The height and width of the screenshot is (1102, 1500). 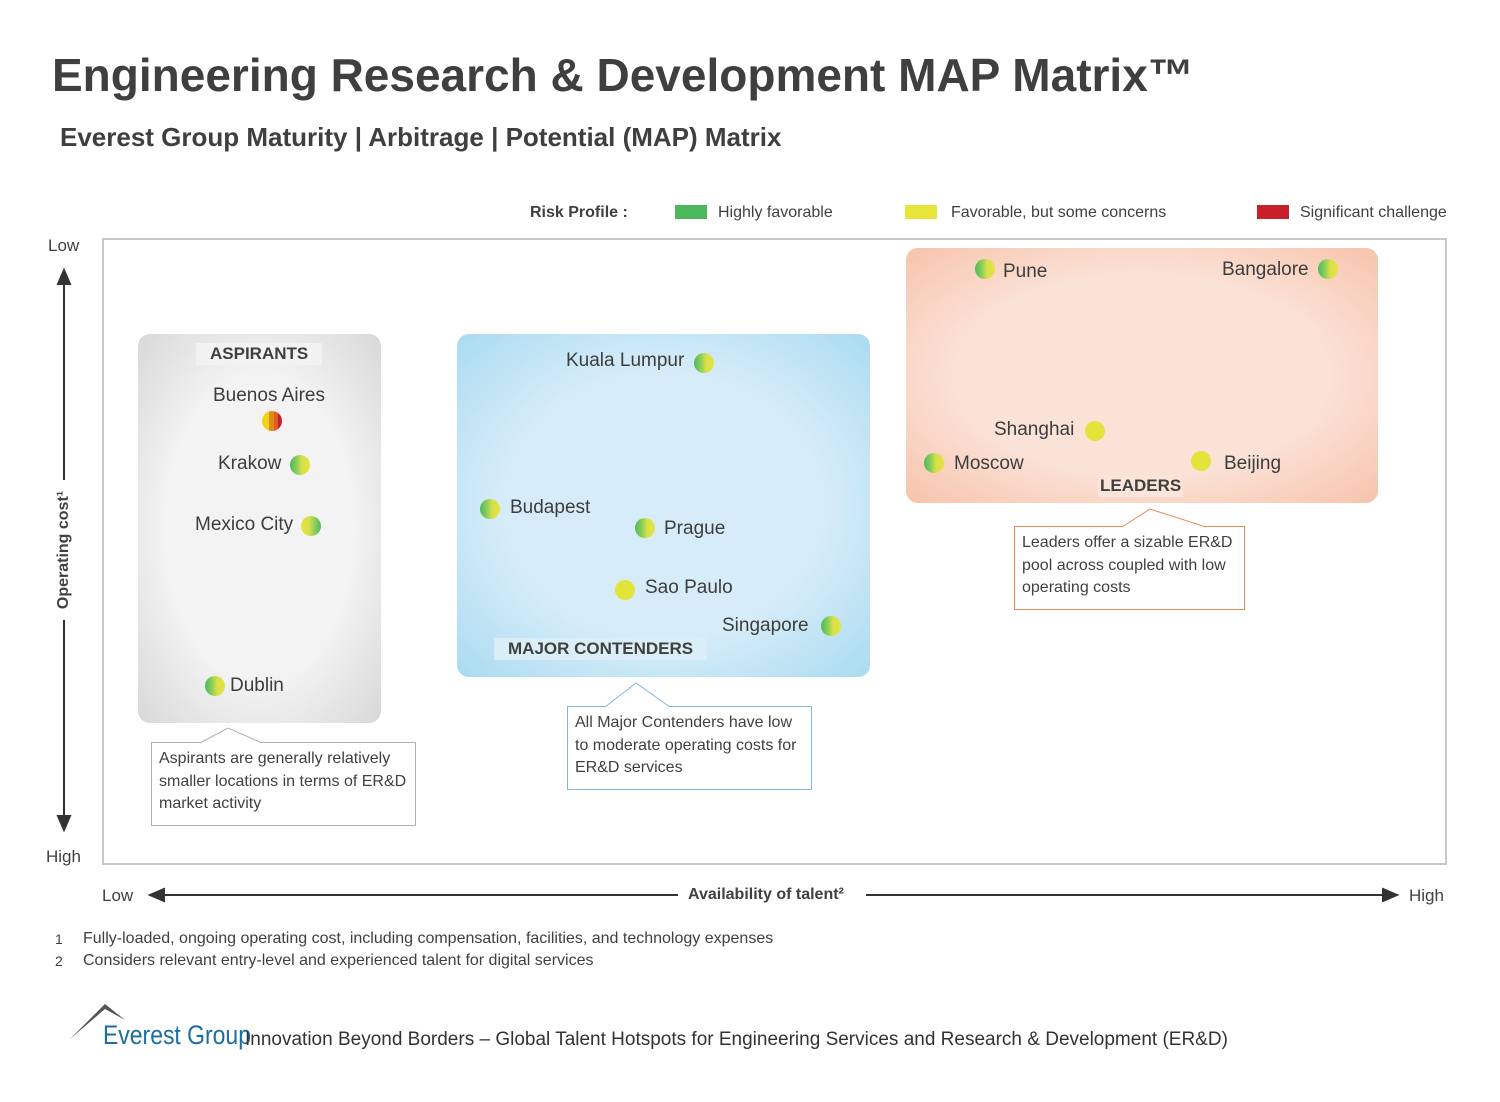 I want to click on y-axis-title: Operating cost¹, so click(x=63, y=550).